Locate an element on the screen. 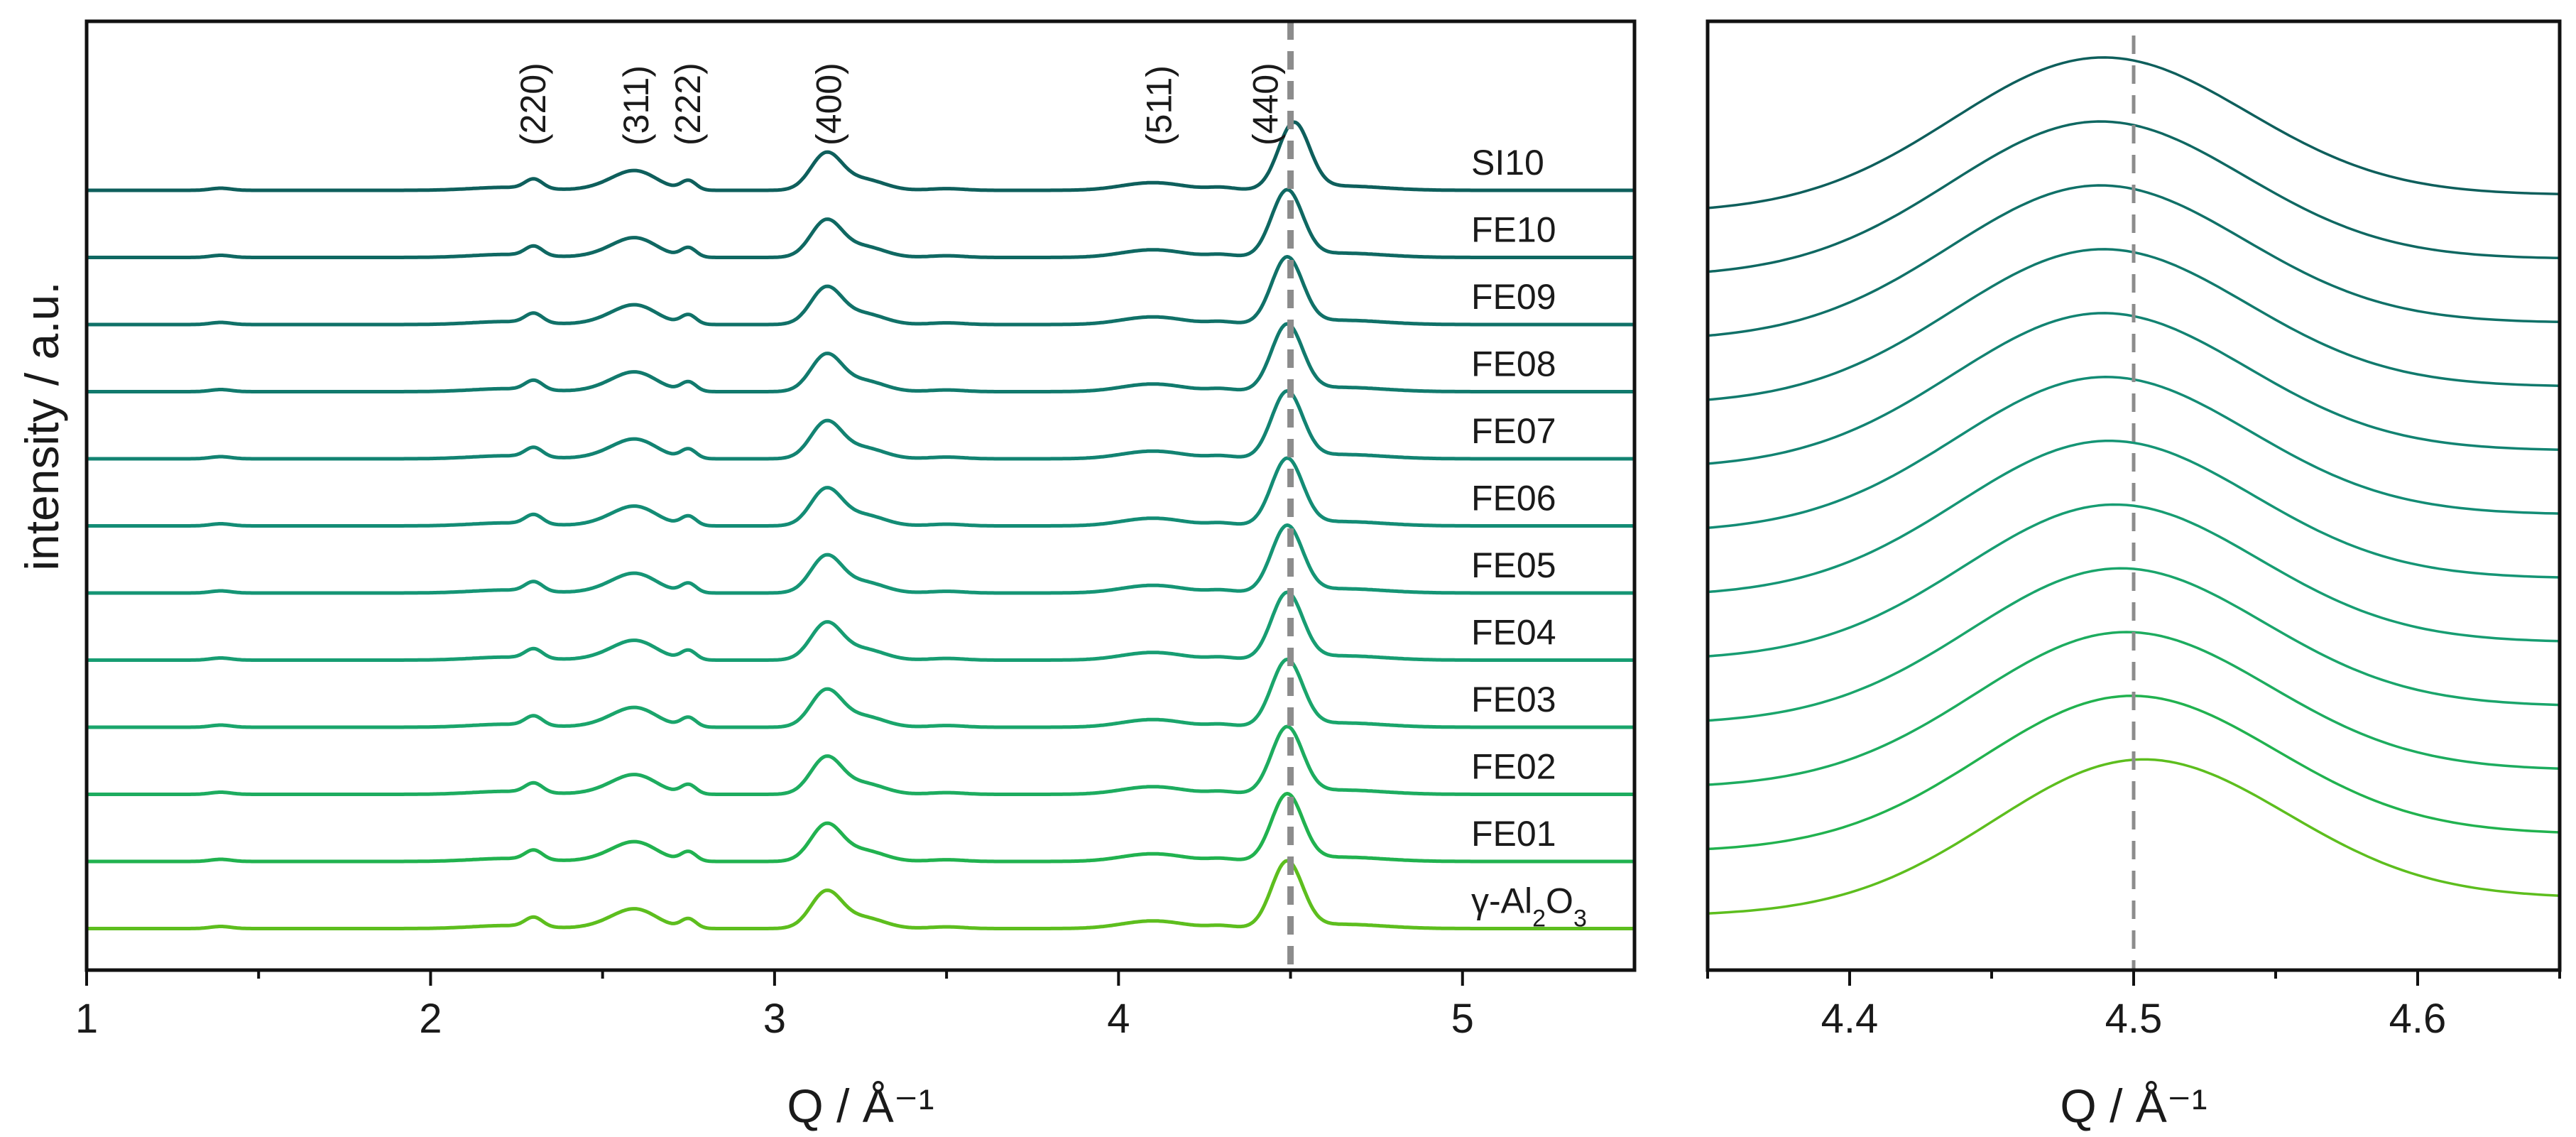 The height and width of the screenshot is (1137, 2576). left-curve-FE04 is located at coordinates (860, 626).